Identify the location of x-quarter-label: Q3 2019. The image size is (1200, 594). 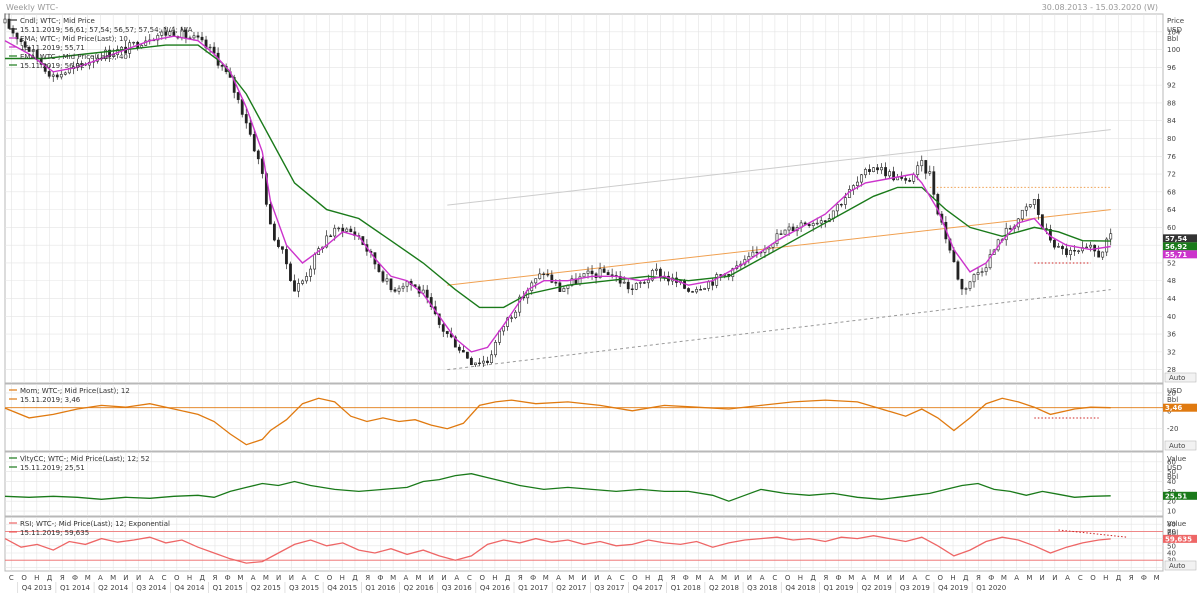
(915, 588).